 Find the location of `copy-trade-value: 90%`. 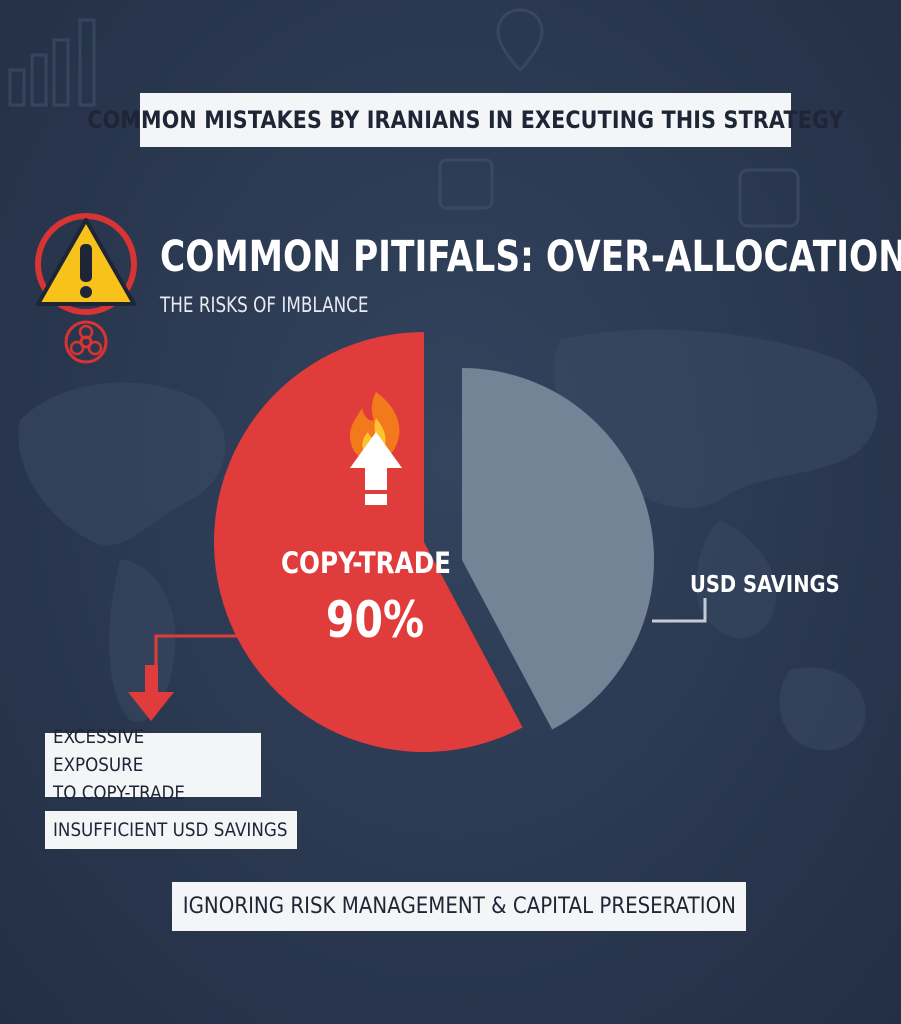

copy-trade-value: 90% is located at coordinates (375, 620).